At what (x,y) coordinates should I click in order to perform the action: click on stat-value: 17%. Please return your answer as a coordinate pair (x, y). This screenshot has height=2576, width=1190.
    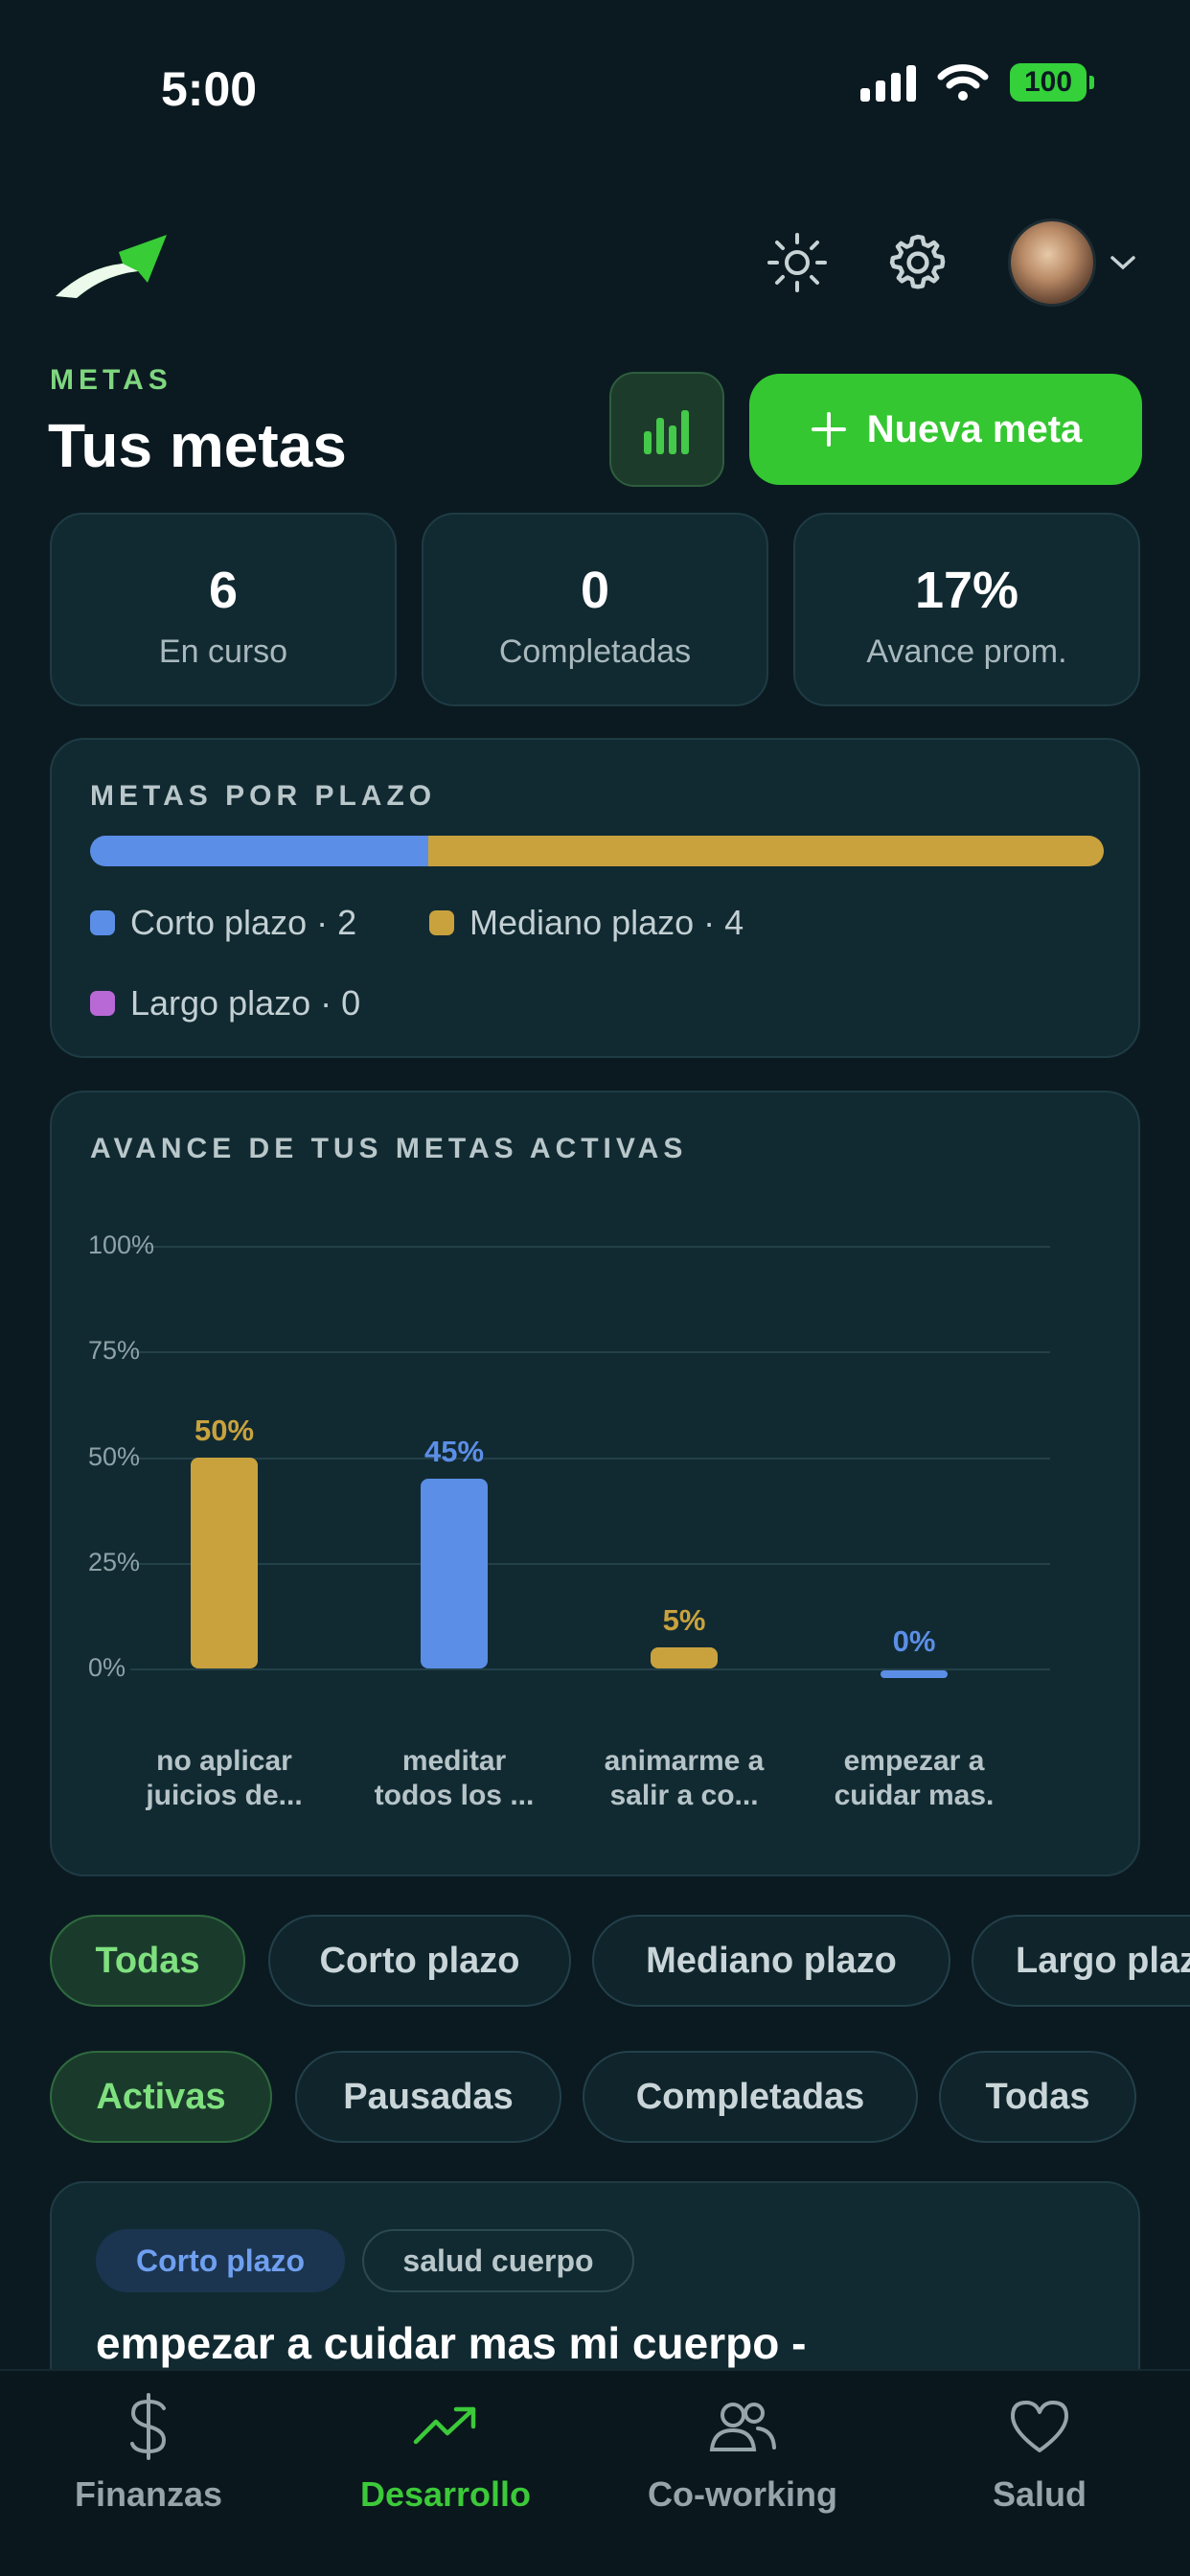
    Looking at the image, I should click on (967, 590).